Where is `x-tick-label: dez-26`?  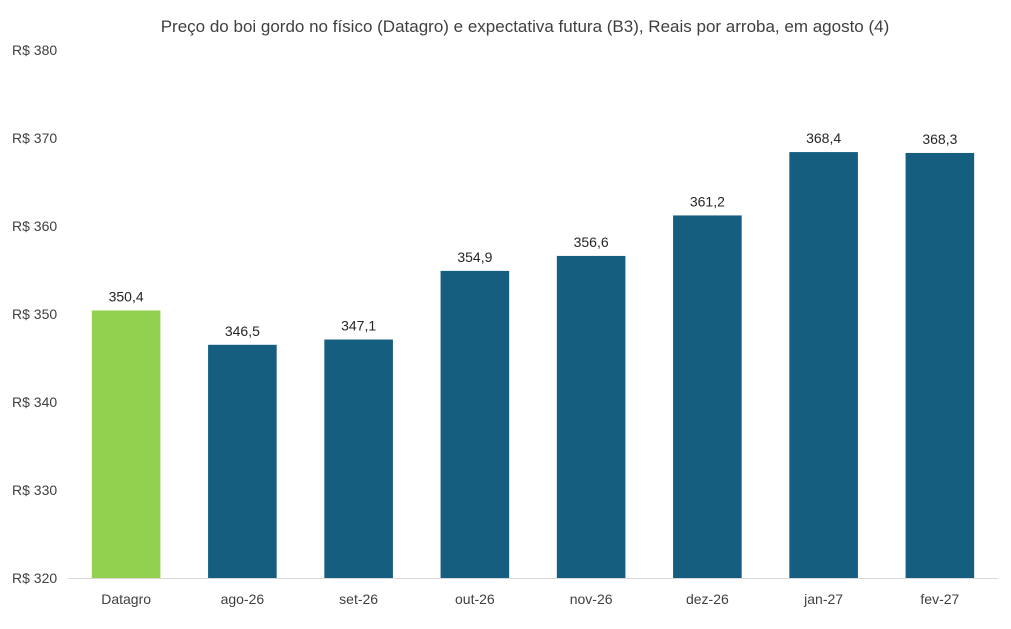 x-tick-label: dez-26 is located at coordinates (707, 599).